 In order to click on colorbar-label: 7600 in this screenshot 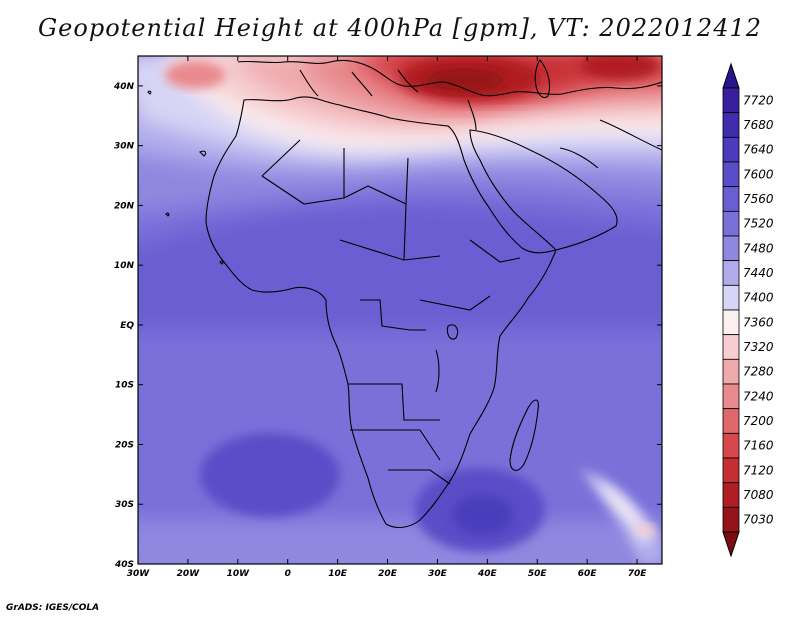, I will do `click(758, 174)`.